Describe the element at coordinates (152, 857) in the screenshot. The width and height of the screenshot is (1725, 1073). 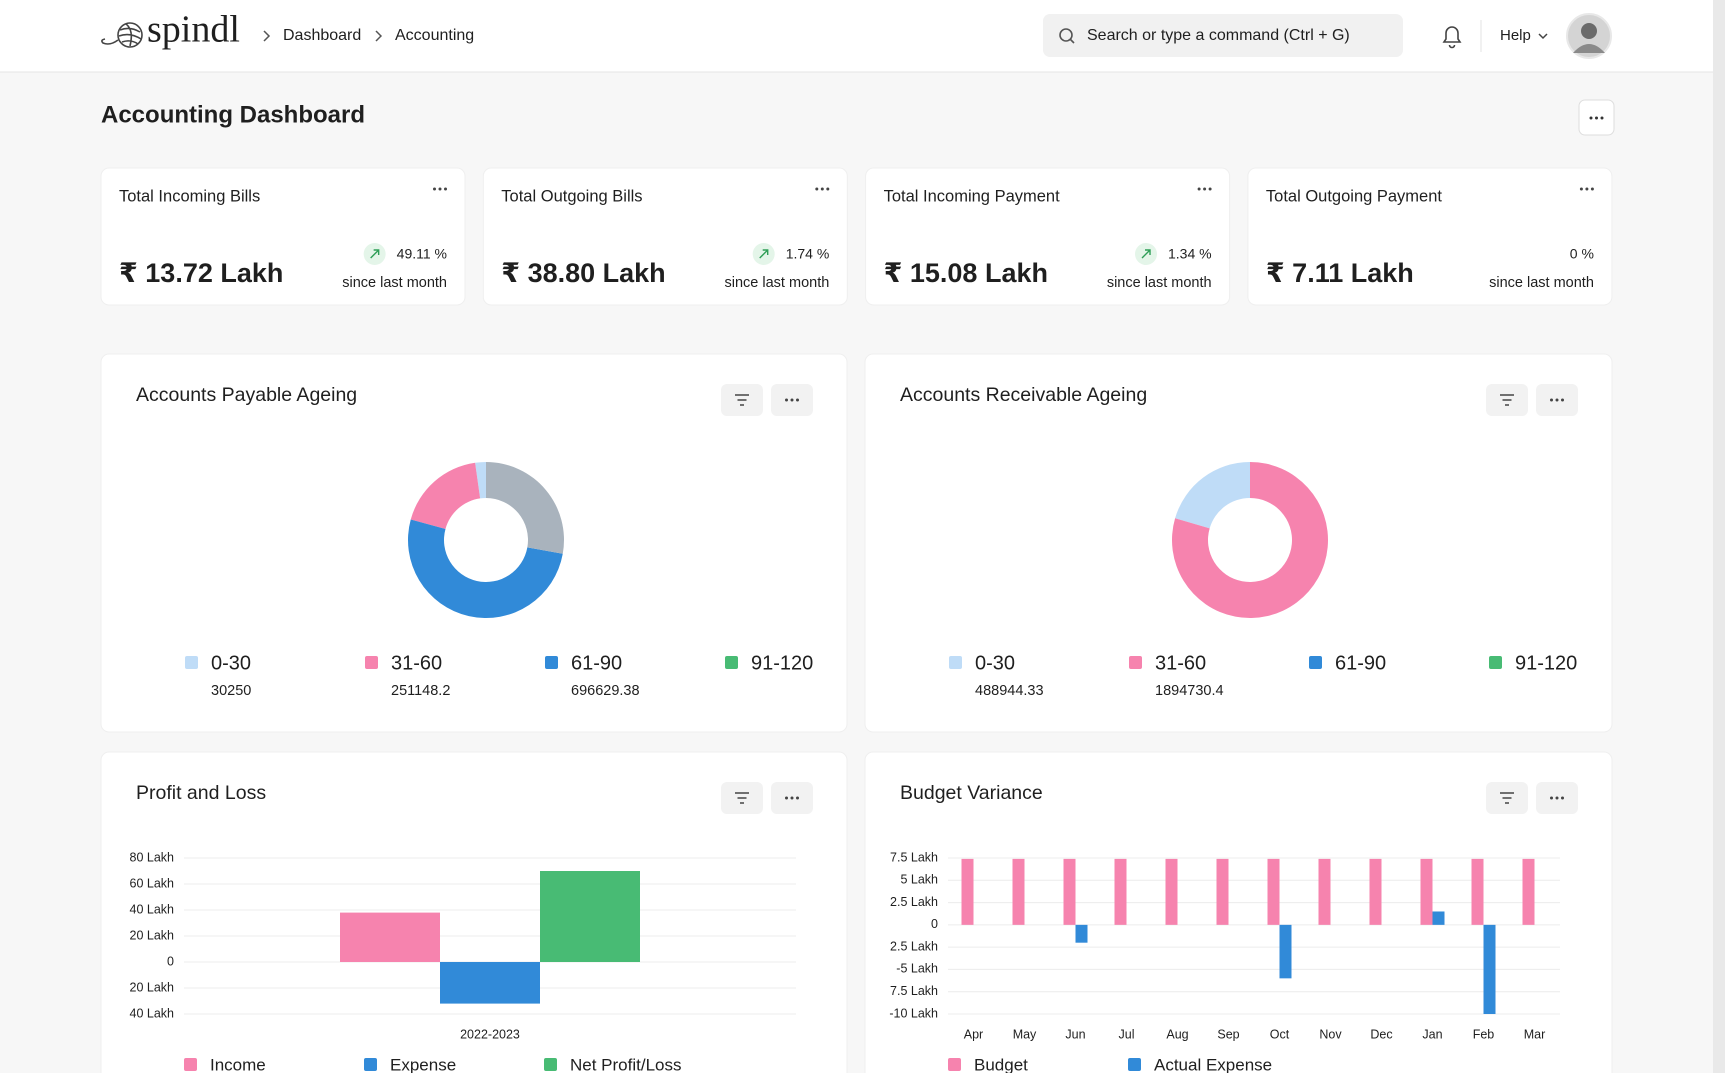
I see `y-tick-label: 80 Lakh` at that location.